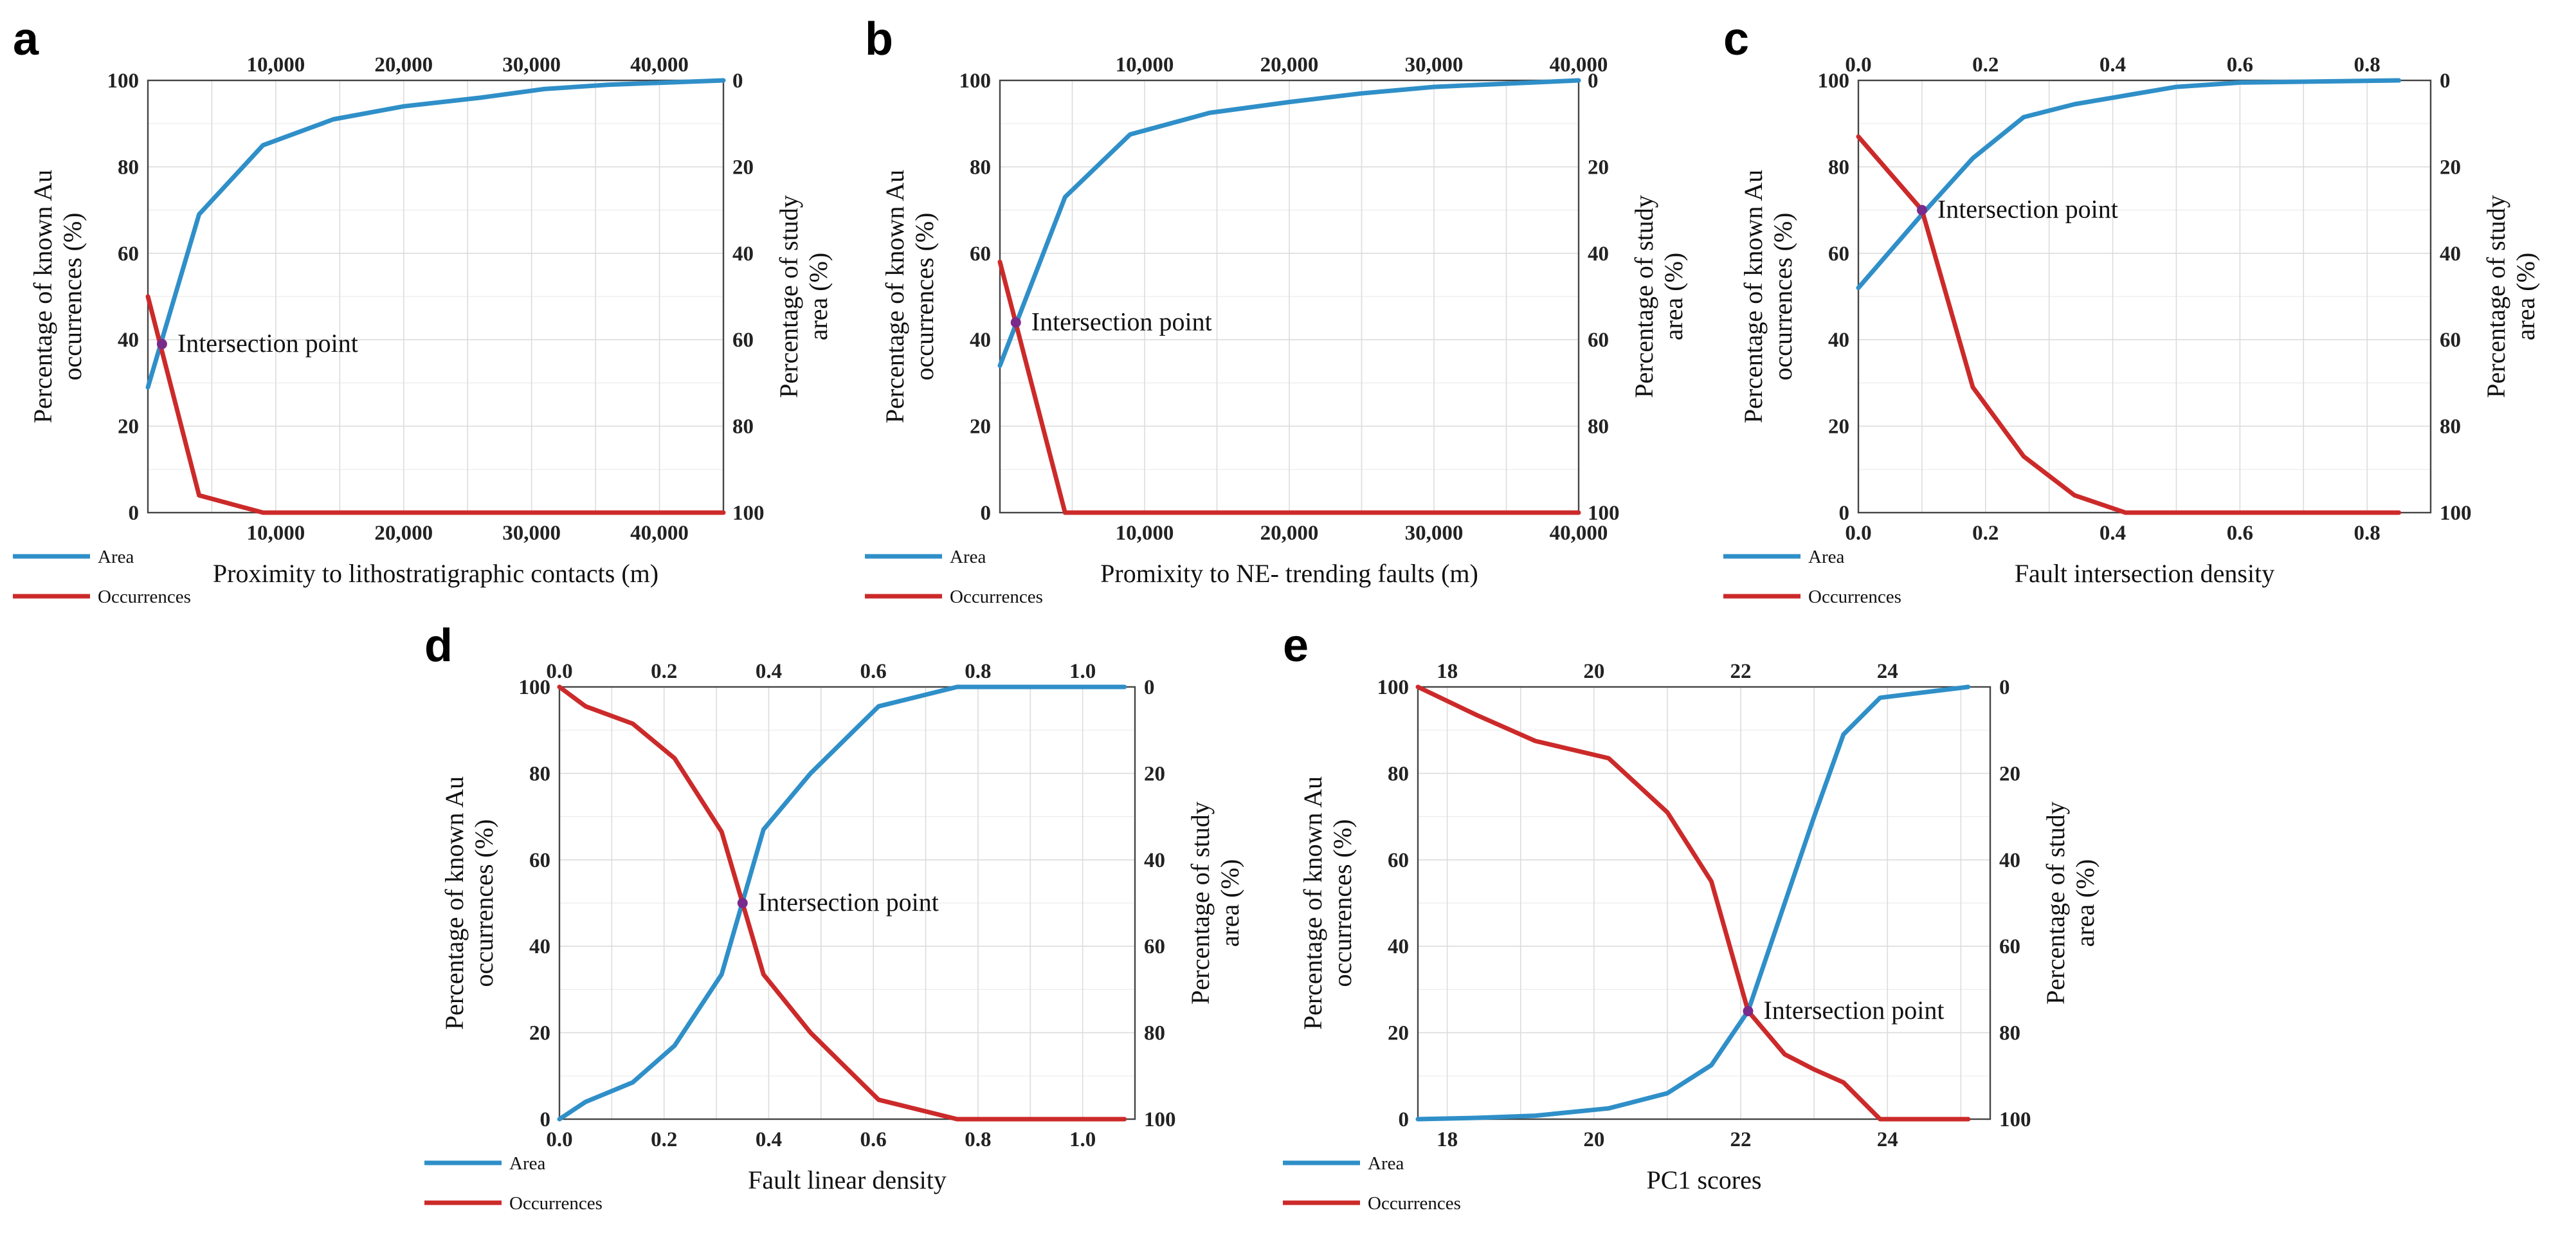 This screenshot has height=1233, width=2576. What do you see at coordinates (531, 65) in the screenshot?
I see `top-tick-label: 30,000` at bounding box center [531, 65].